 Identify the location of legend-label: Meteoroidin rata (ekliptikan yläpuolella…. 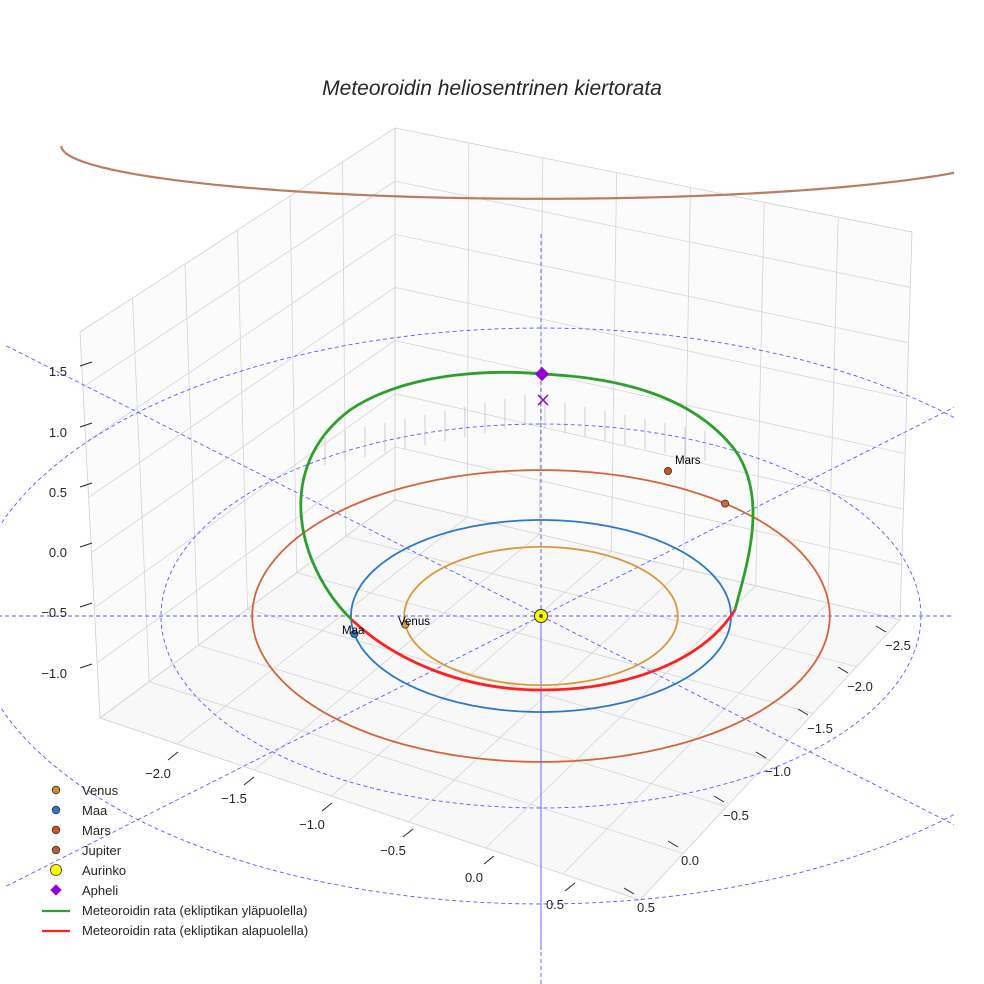
(194, 910).